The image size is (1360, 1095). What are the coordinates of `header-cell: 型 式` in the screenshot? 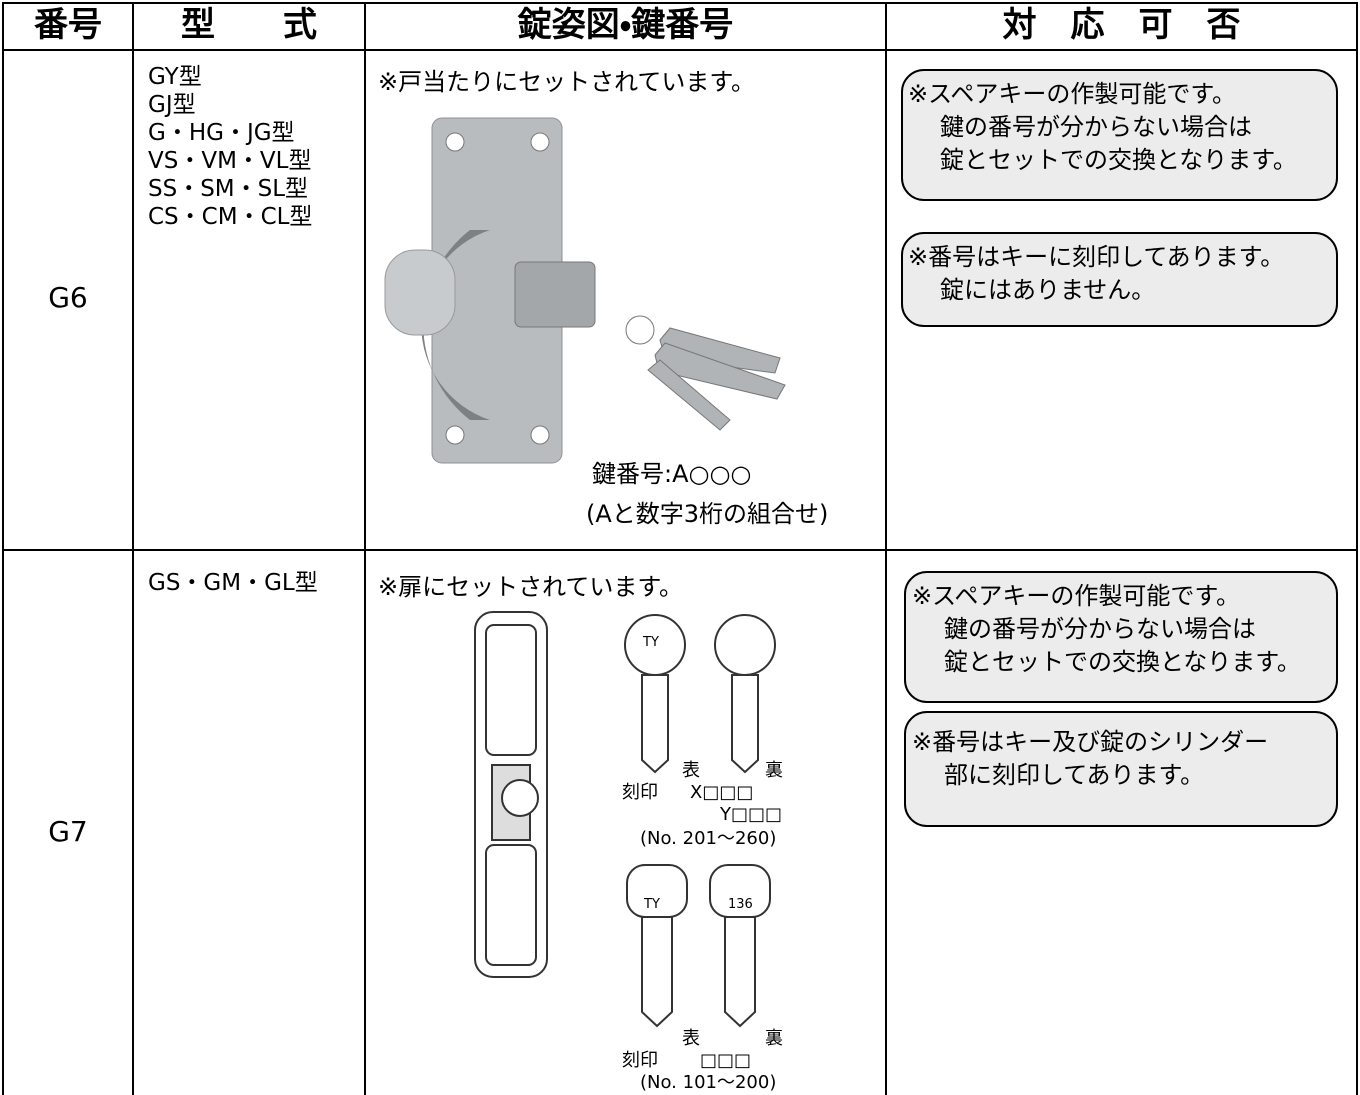 It's located at (249, 25).